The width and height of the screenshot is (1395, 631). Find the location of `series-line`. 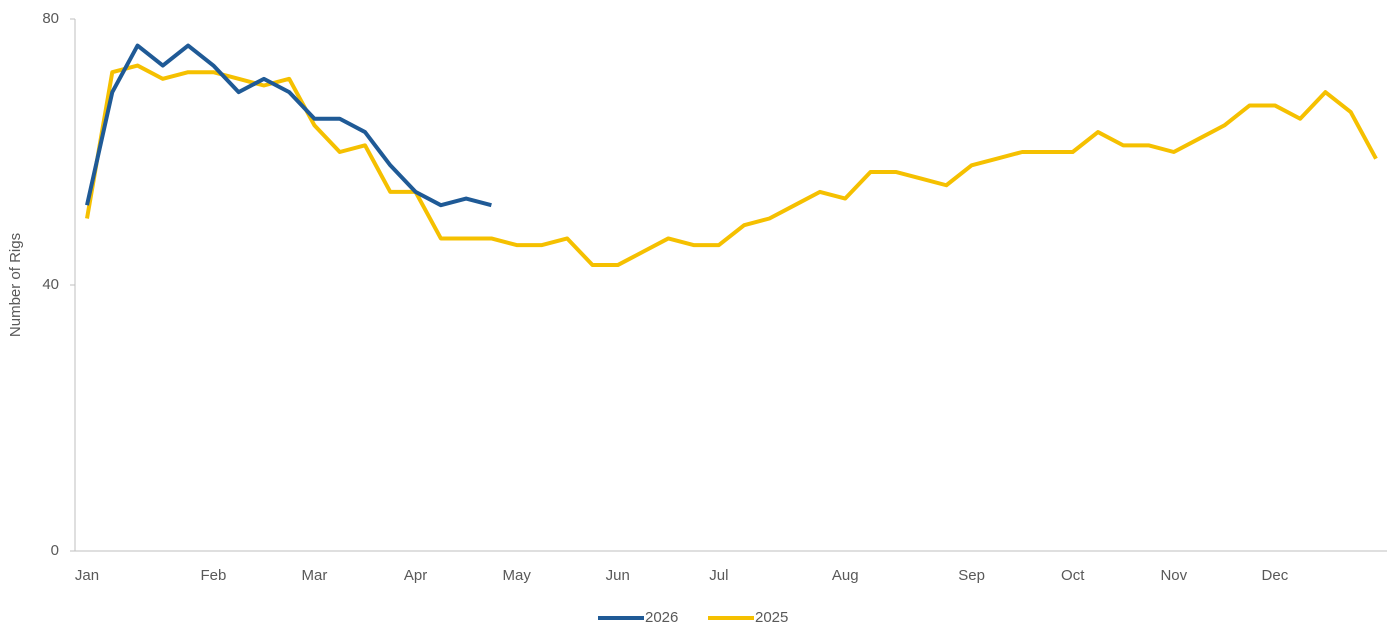

series-line is located at coordinates (288, 125).